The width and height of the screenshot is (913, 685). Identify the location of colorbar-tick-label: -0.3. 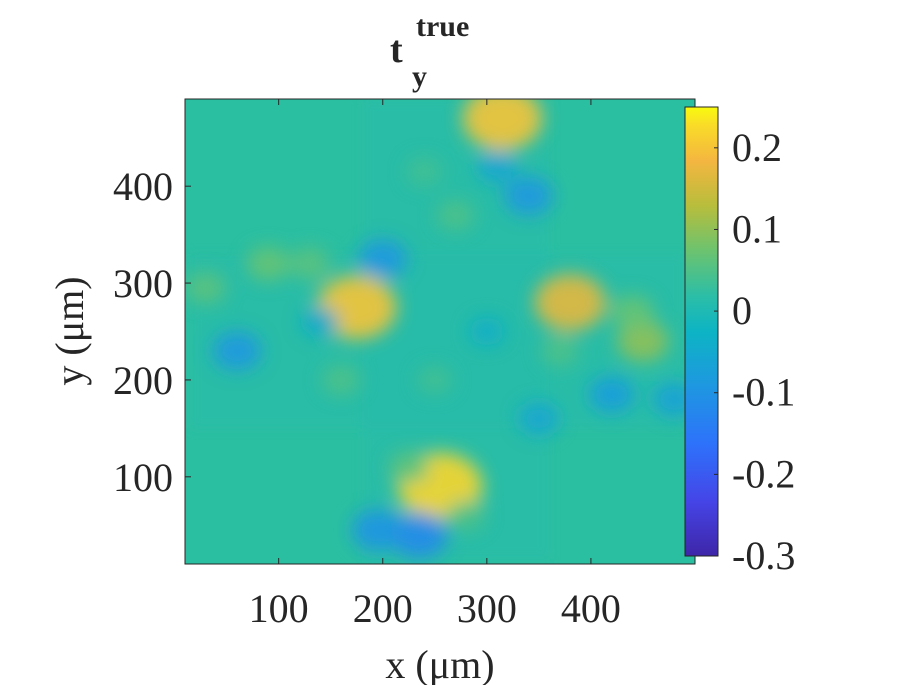
(763, 555).